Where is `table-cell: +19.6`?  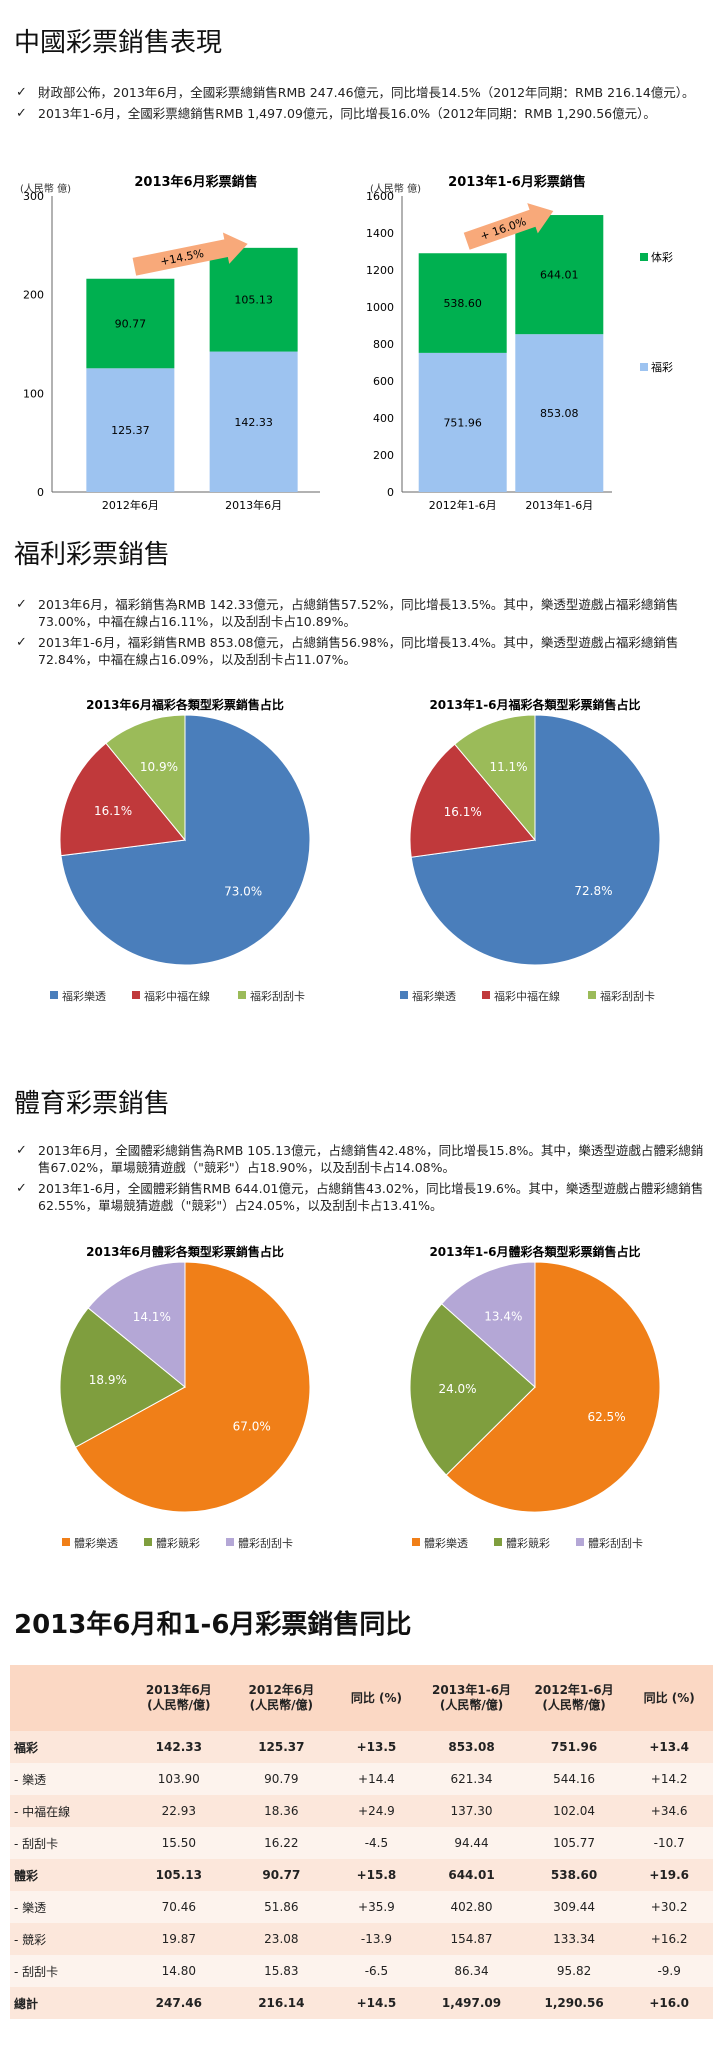
table-cell: +19.6 is located at coordinates (669, 1875).